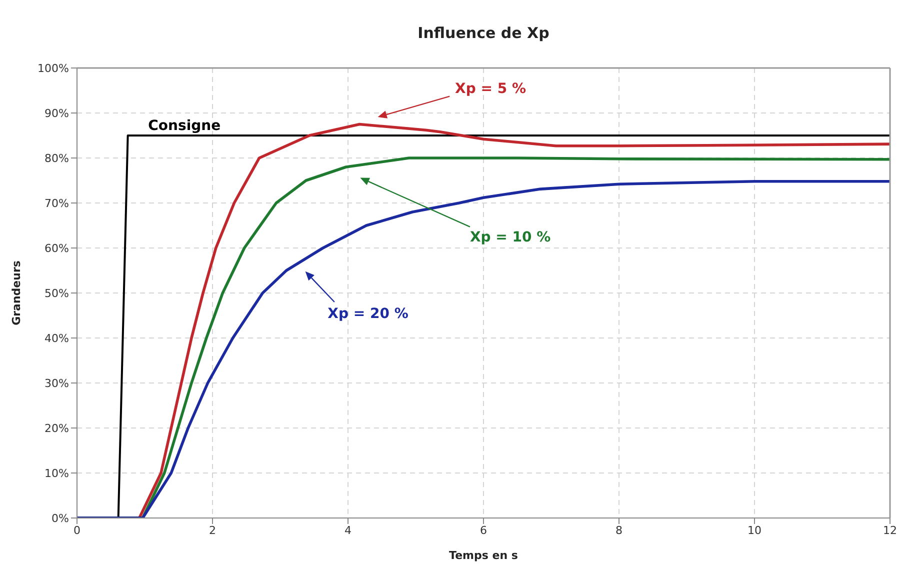 The width and height of the screenshot is (905, 581). I want to click on x-tick-label: 2, so click(212, 530).